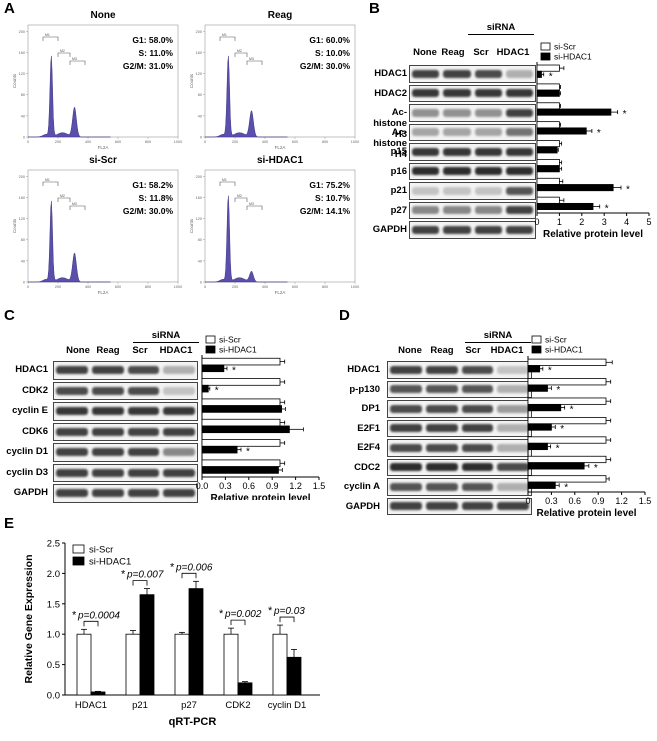 Image resolution: width=657 pixels, height=741 pixels. What do you see at coordinates (22, 32) in the screenshot?
I see `y-tick-label: 200` at bounding box center [22, 32].